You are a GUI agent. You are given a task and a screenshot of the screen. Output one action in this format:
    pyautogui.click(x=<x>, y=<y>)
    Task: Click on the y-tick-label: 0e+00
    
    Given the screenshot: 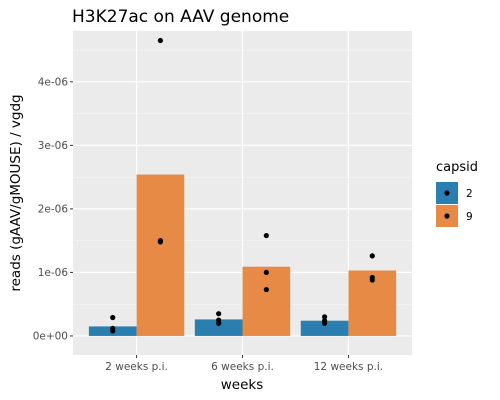 What is the action you would take?
    pyautogui.click(x=50, y=336)
    